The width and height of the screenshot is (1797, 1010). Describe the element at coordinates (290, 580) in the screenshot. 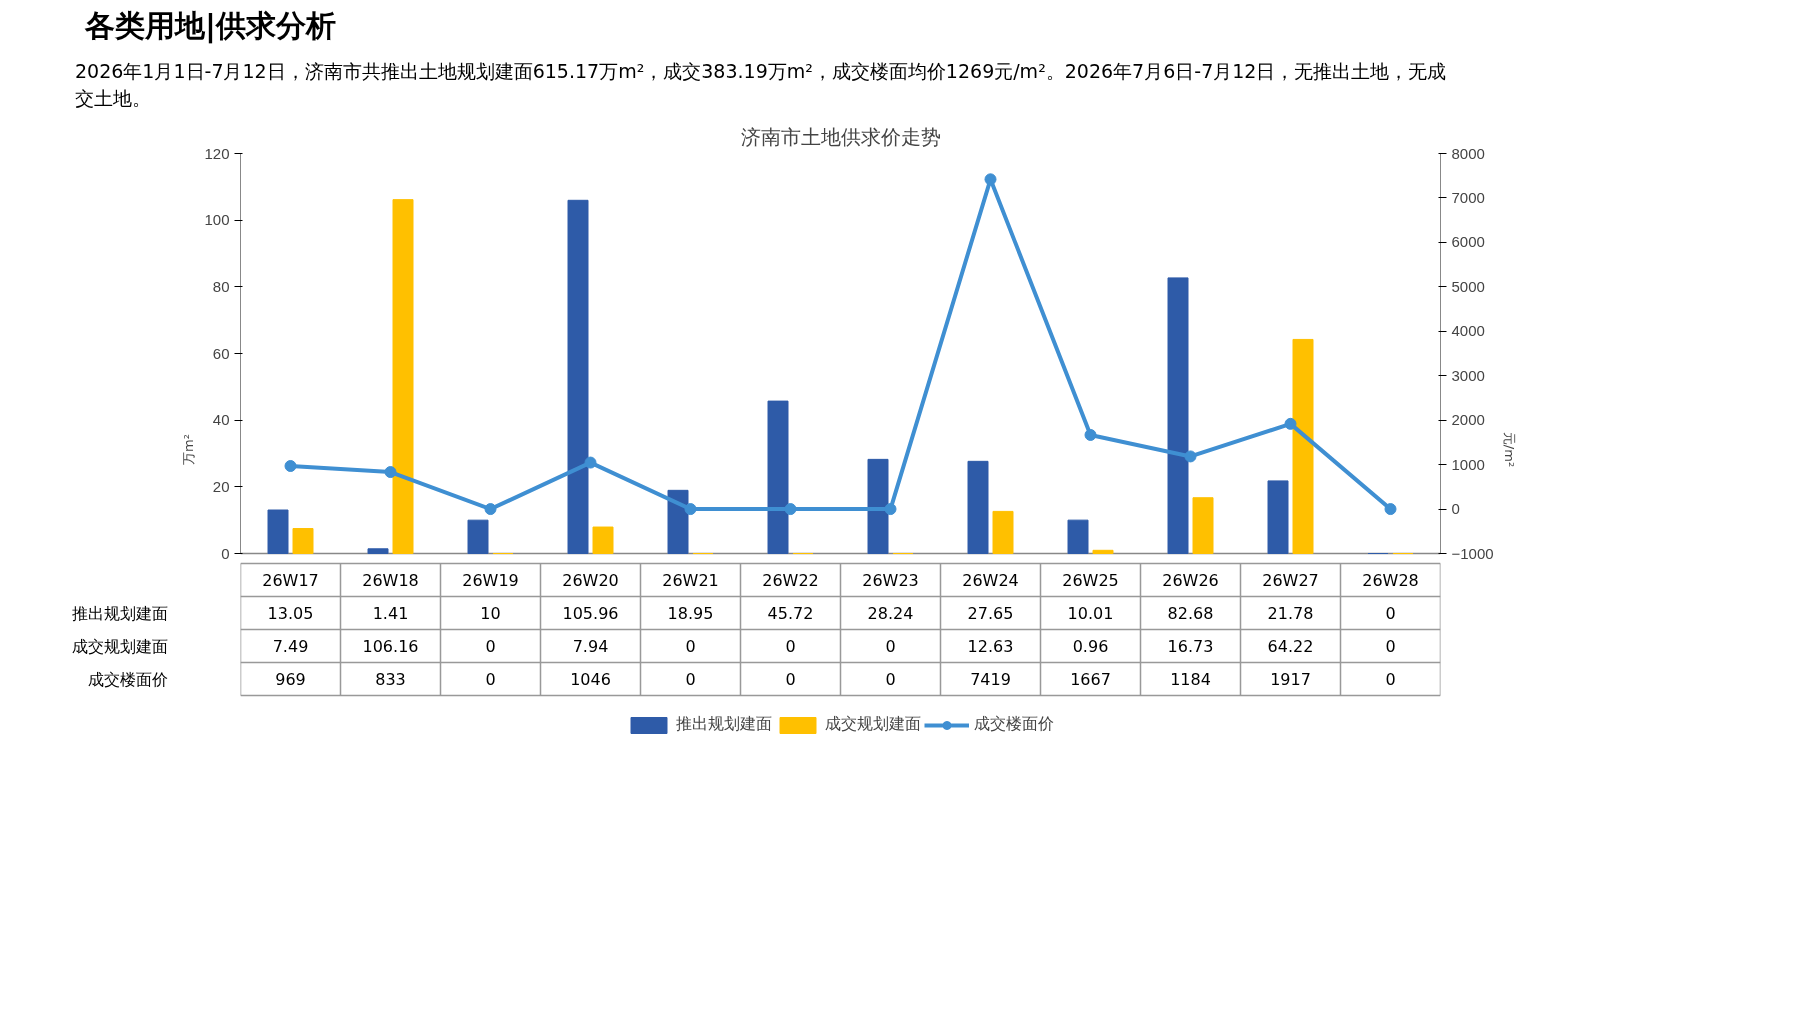

I see `x-tick-label: 26W17` at that location.